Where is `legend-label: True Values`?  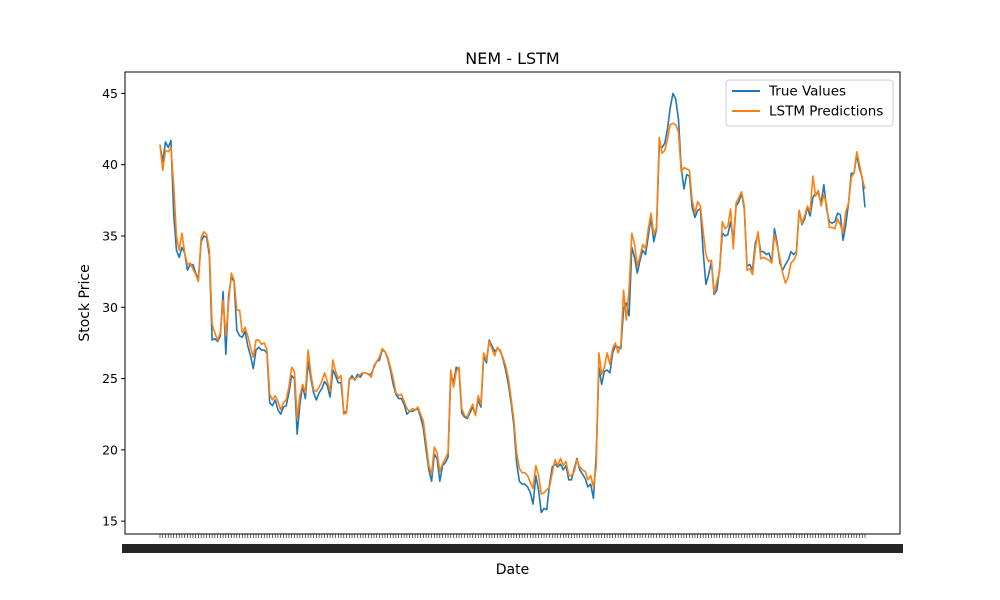
legend-label: True Values is located at coordinates (807, 92).